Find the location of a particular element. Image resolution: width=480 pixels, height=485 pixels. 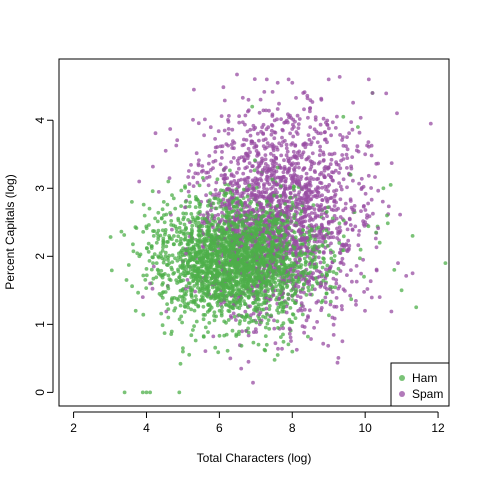

x-tick-label: 12 is located at coordinates (438, 428).